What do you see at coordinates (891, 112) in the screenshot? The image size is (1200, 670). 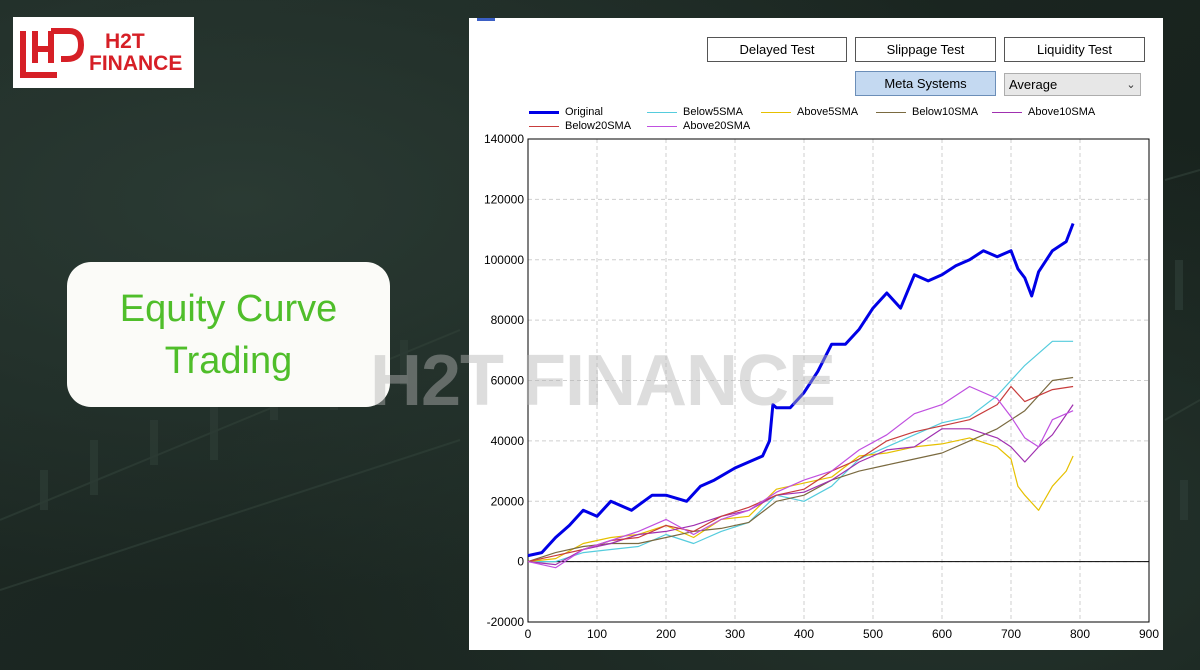 I see `legend-swatch-below10sma` at bounding box center [891, 112].